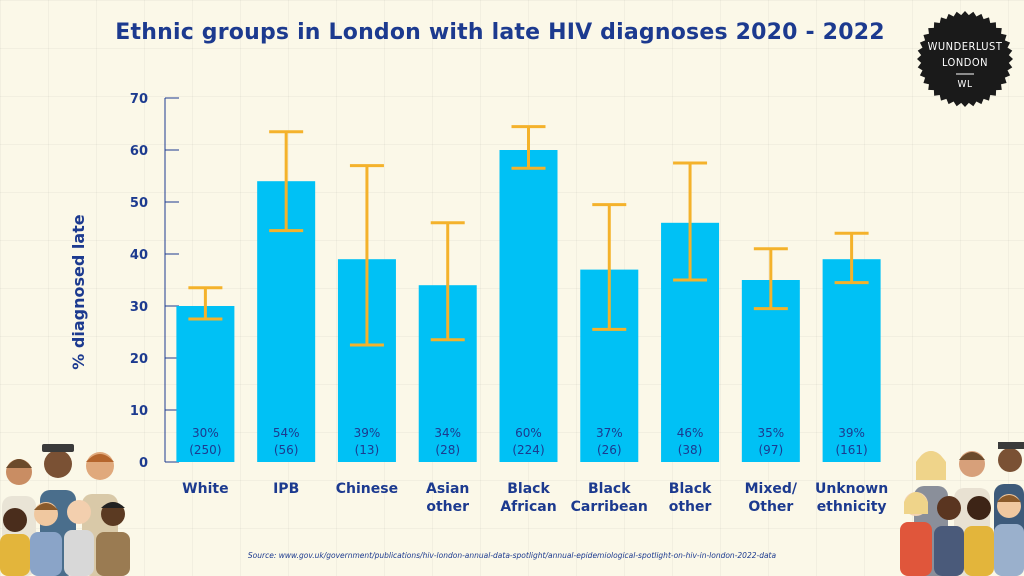 The height and width of the screenshot is (576, 1024). I want to click on data-label-percent: 35%, so click(770, 433).